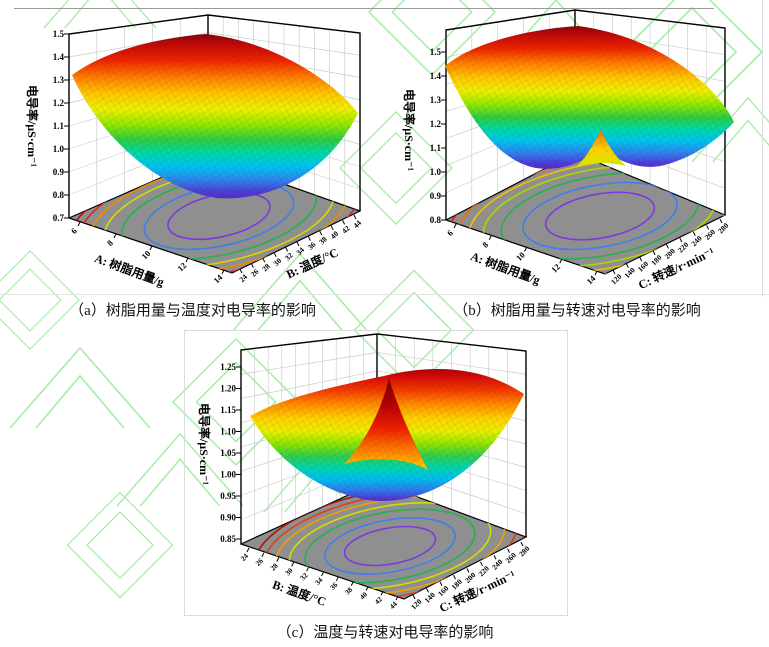  I want to click on page-rule-middle, so click(384, 294).